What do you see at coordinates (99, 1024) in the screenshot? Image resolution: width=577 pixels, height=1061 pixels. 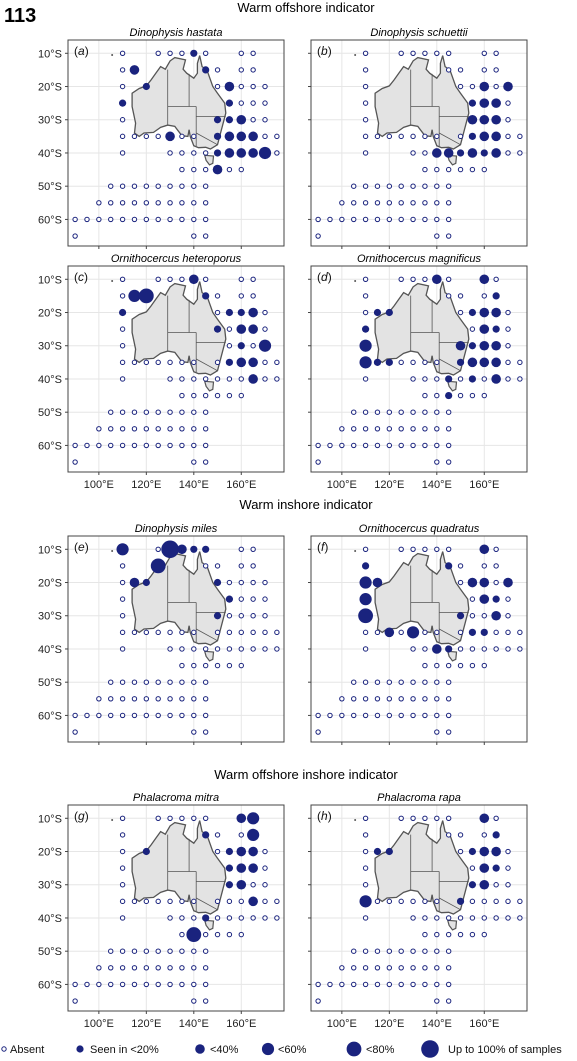 I see `x-tick-label: 100°E` at bounding box center [99, 1024].